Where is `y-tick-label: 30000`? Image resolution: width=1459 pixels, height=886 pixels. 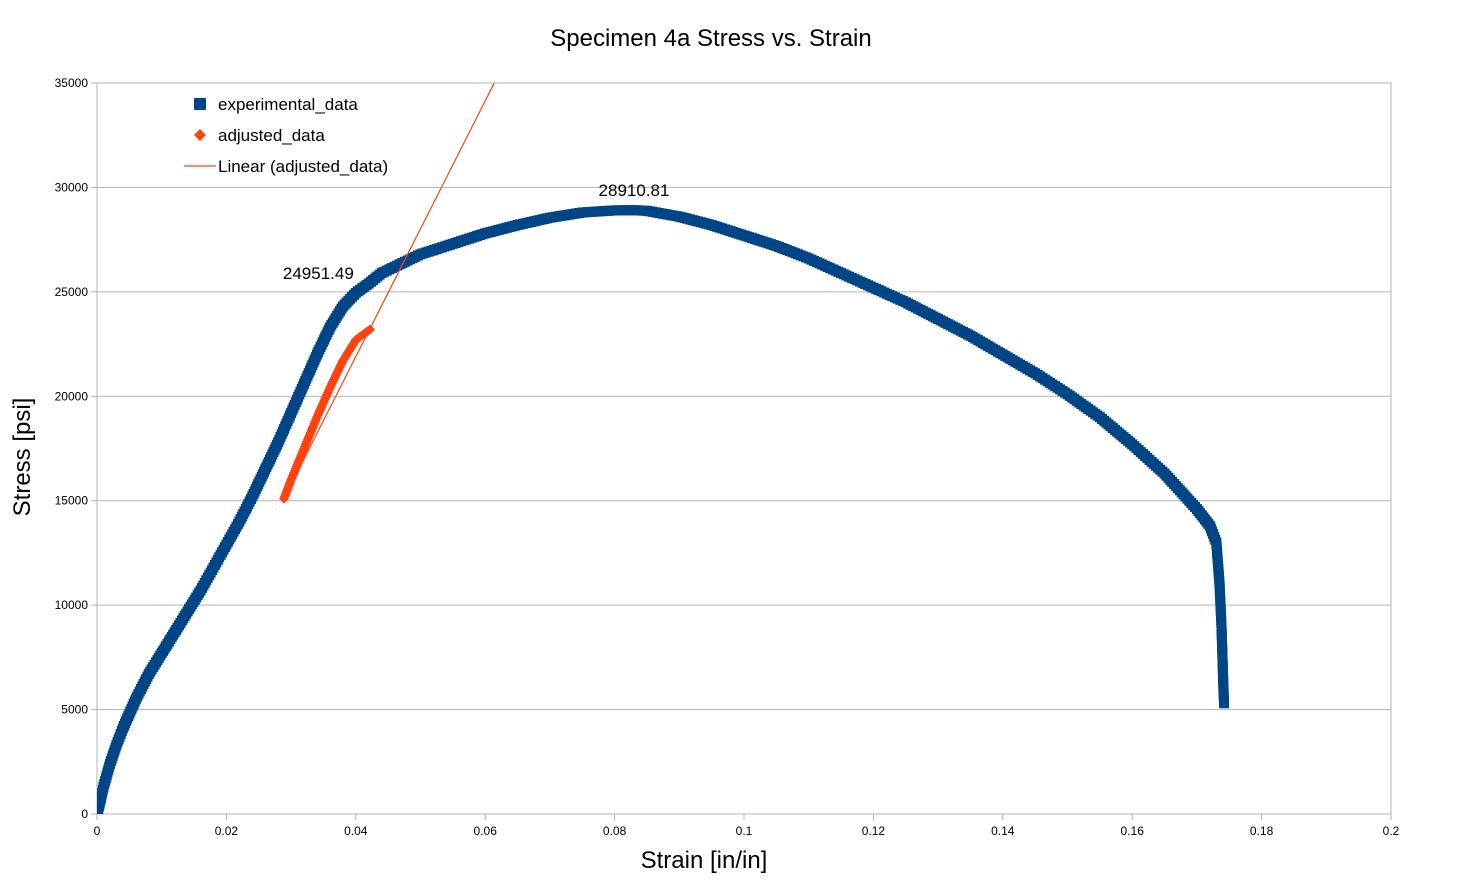 y-tick-label: 30000 is located at coordinates (72, 187).